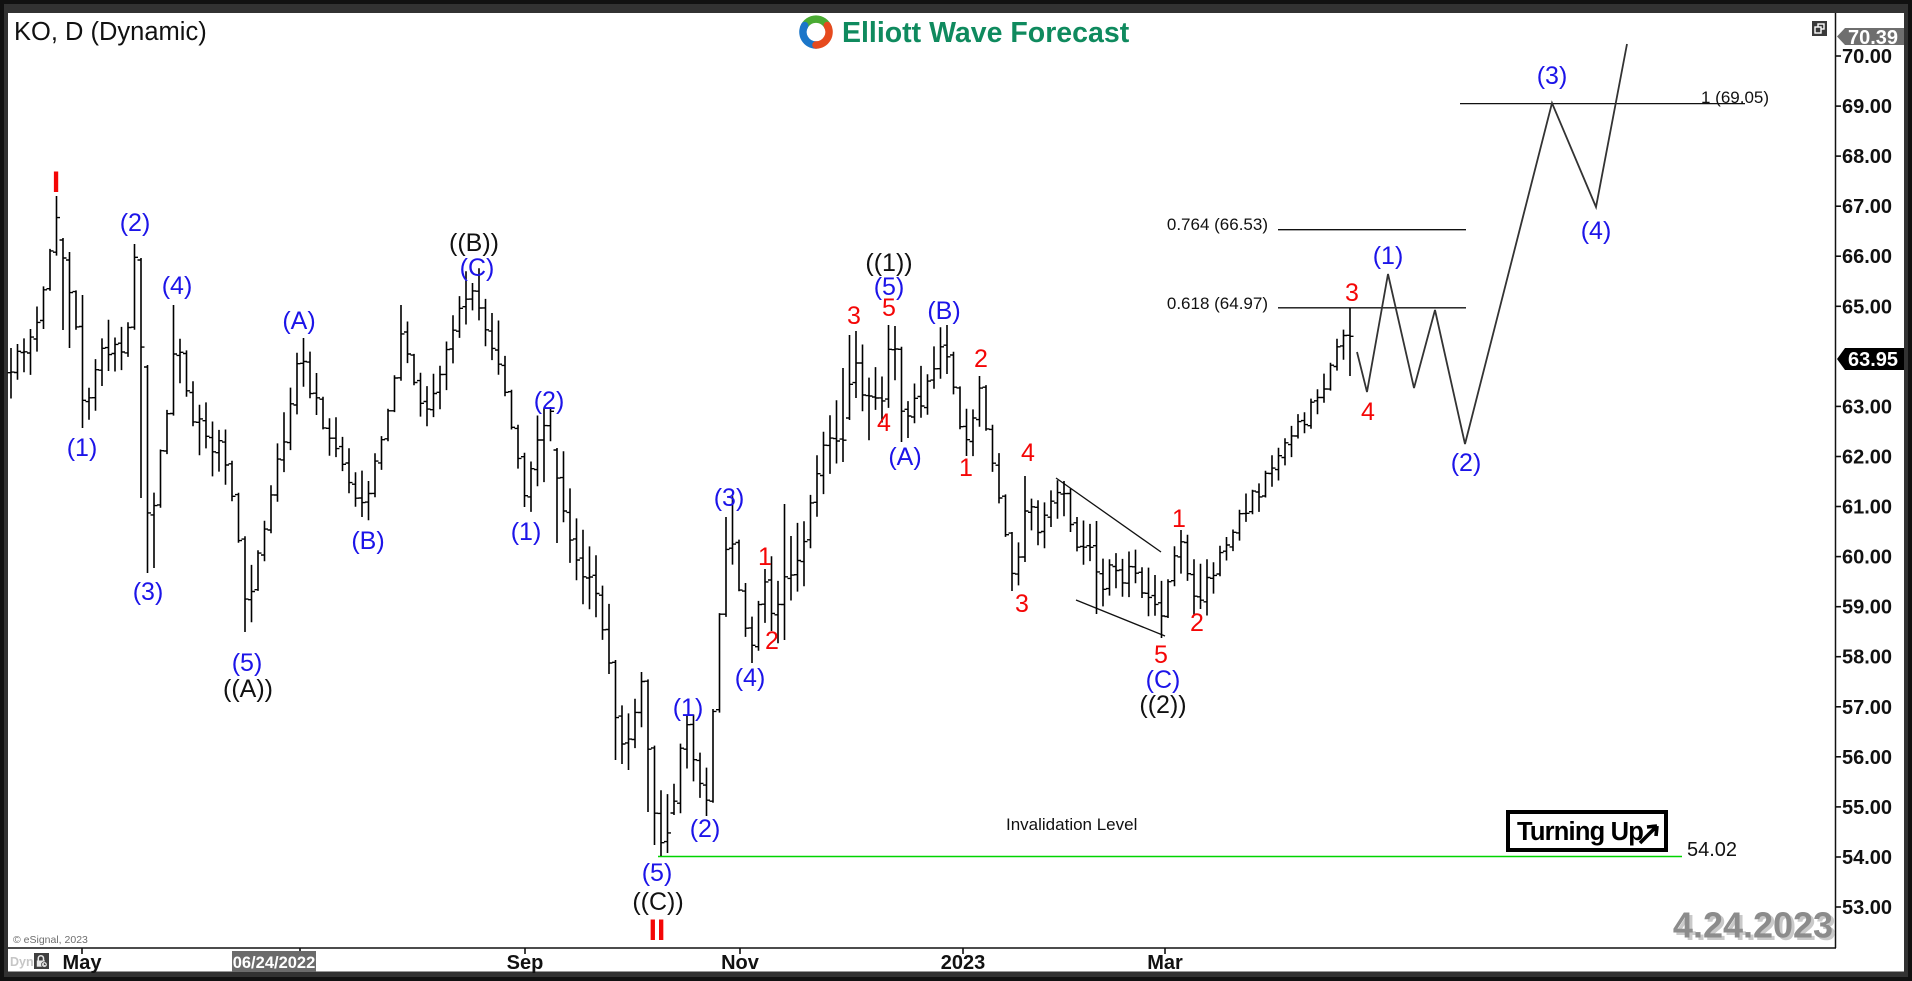 The image size is (1912, 981). Describe the element at coordinates (1867, 658) in the screenshot. I see `svg-text: 58.00` at that location.